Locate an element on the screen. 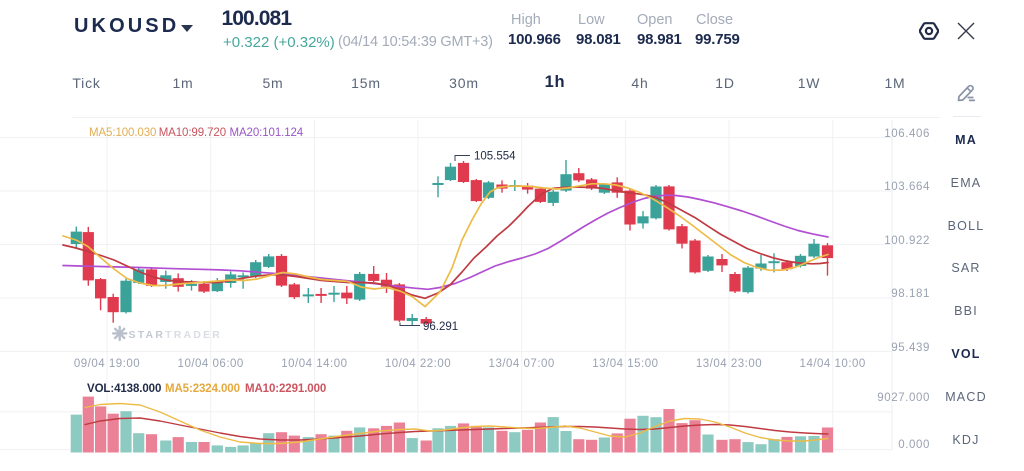 This screenshot has height=471, width=1024. svg-text: 96.291 is located at coordinates (440, 327).